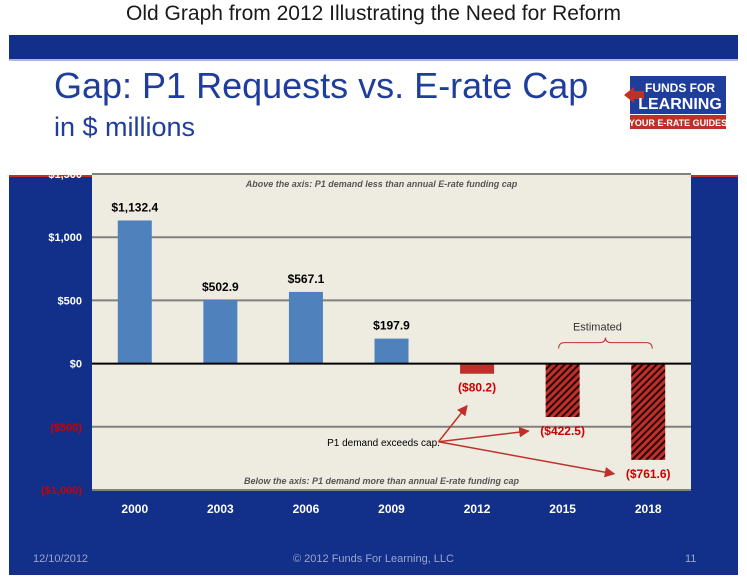  Describe the element at coordinates (562, 431) in the screenshot. I see `data-label: ($422.5)` at that location.